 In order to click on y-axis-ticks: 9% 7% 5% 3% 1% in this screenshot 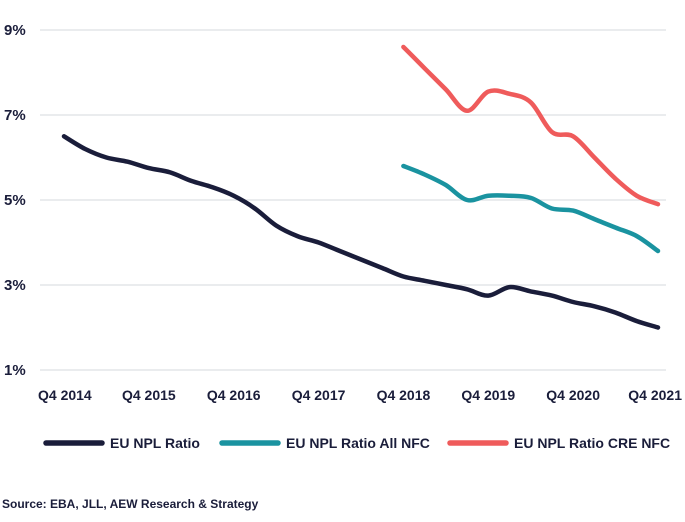, I will do `click(15, 200)`.